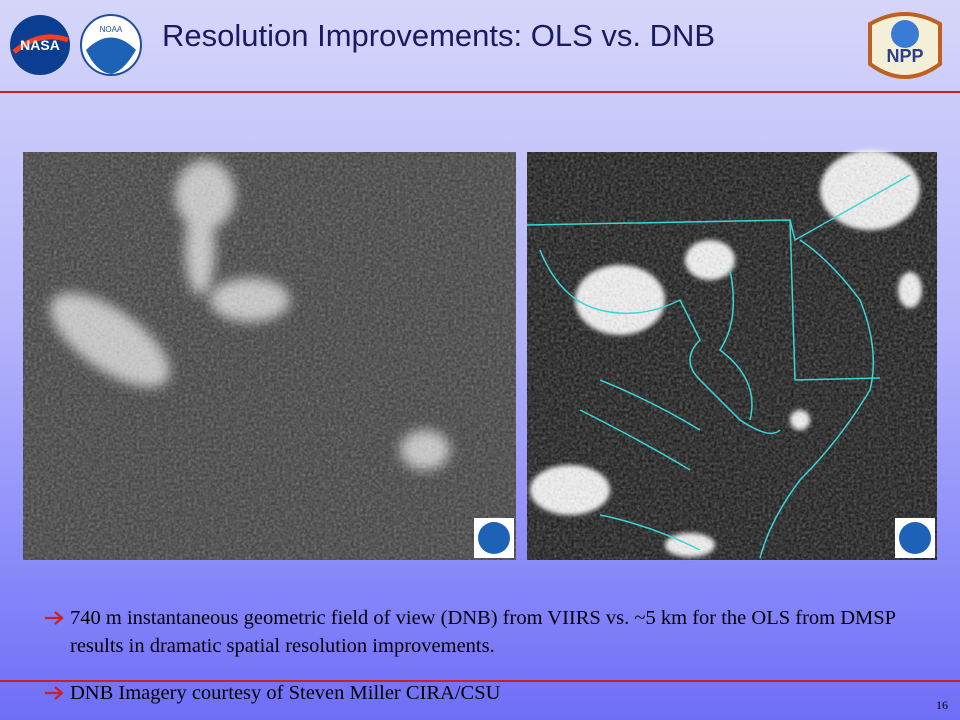 Image resolution: width=960 pixels, height=720 pixels. Describe the element at coordinates (111, 29) in the screenshot. I see `logo-text: NOAA` at that location.